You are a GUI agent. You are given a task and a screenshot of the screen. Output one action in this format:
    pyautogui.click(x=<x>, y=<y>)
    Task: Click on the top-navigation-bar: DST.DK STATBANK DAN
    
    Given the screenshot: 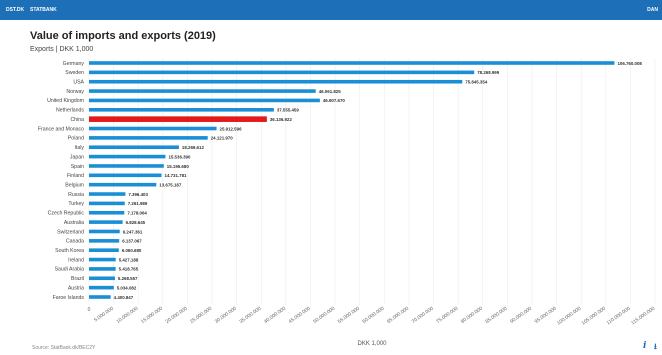 What is the action you would take?
    pyautogui.click(x=331, y=10)
    